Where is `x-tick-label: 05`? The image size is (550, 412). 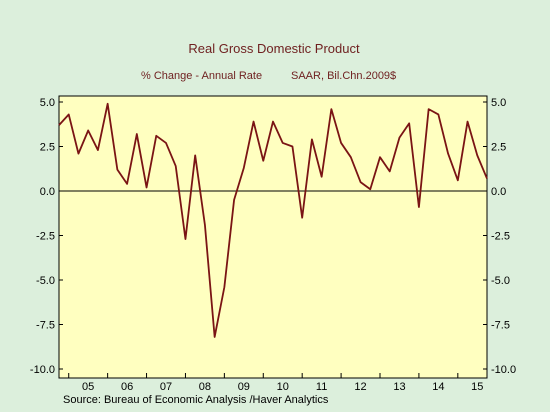
x-tick-label: 05 is located at coordinates (88, 387).